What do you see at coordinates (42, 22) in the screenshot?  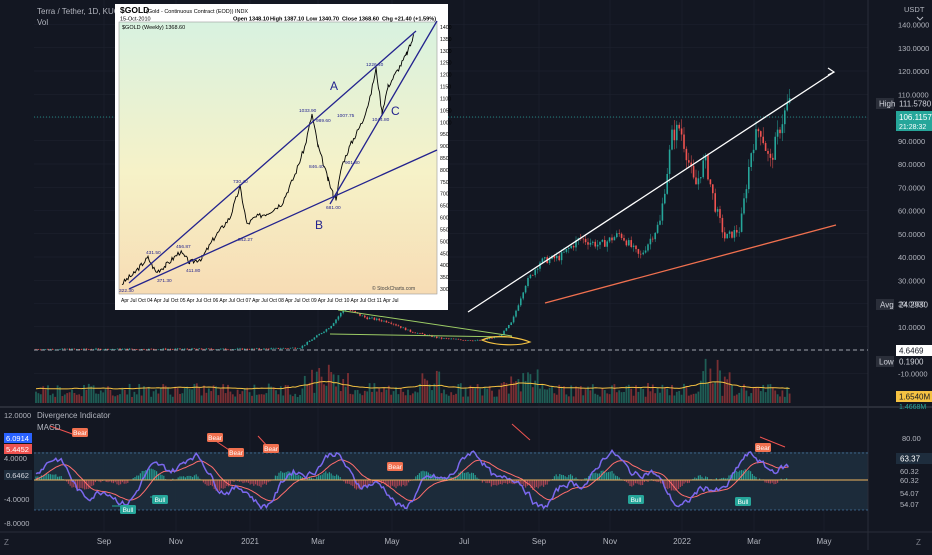 I see `volume-label: Vol` at bounding box center [42, 22].